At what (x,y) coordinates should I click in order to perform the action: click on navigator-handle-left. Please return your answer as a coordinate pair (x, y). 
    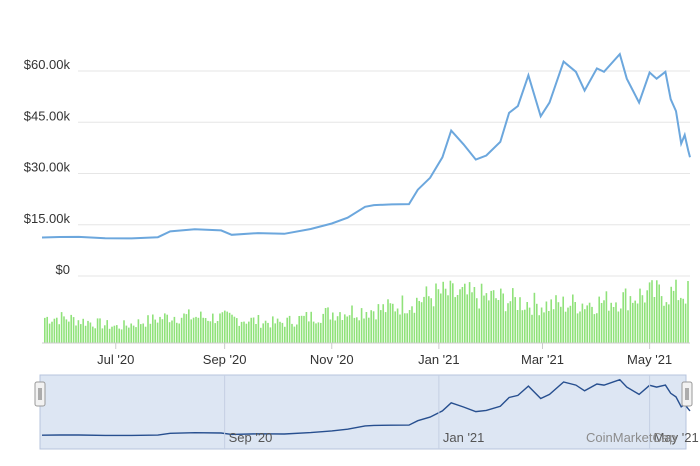
    Looking at the image, I should click on (40, 394).